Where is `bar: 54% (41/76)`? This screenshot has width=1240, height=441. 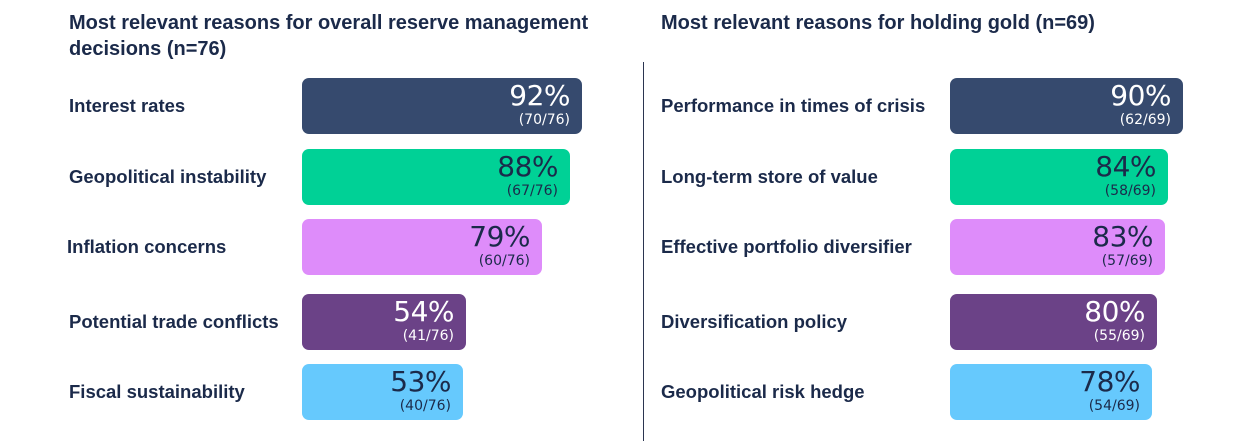 bar: 54% (41/76) is located at coordinates (384, 322).